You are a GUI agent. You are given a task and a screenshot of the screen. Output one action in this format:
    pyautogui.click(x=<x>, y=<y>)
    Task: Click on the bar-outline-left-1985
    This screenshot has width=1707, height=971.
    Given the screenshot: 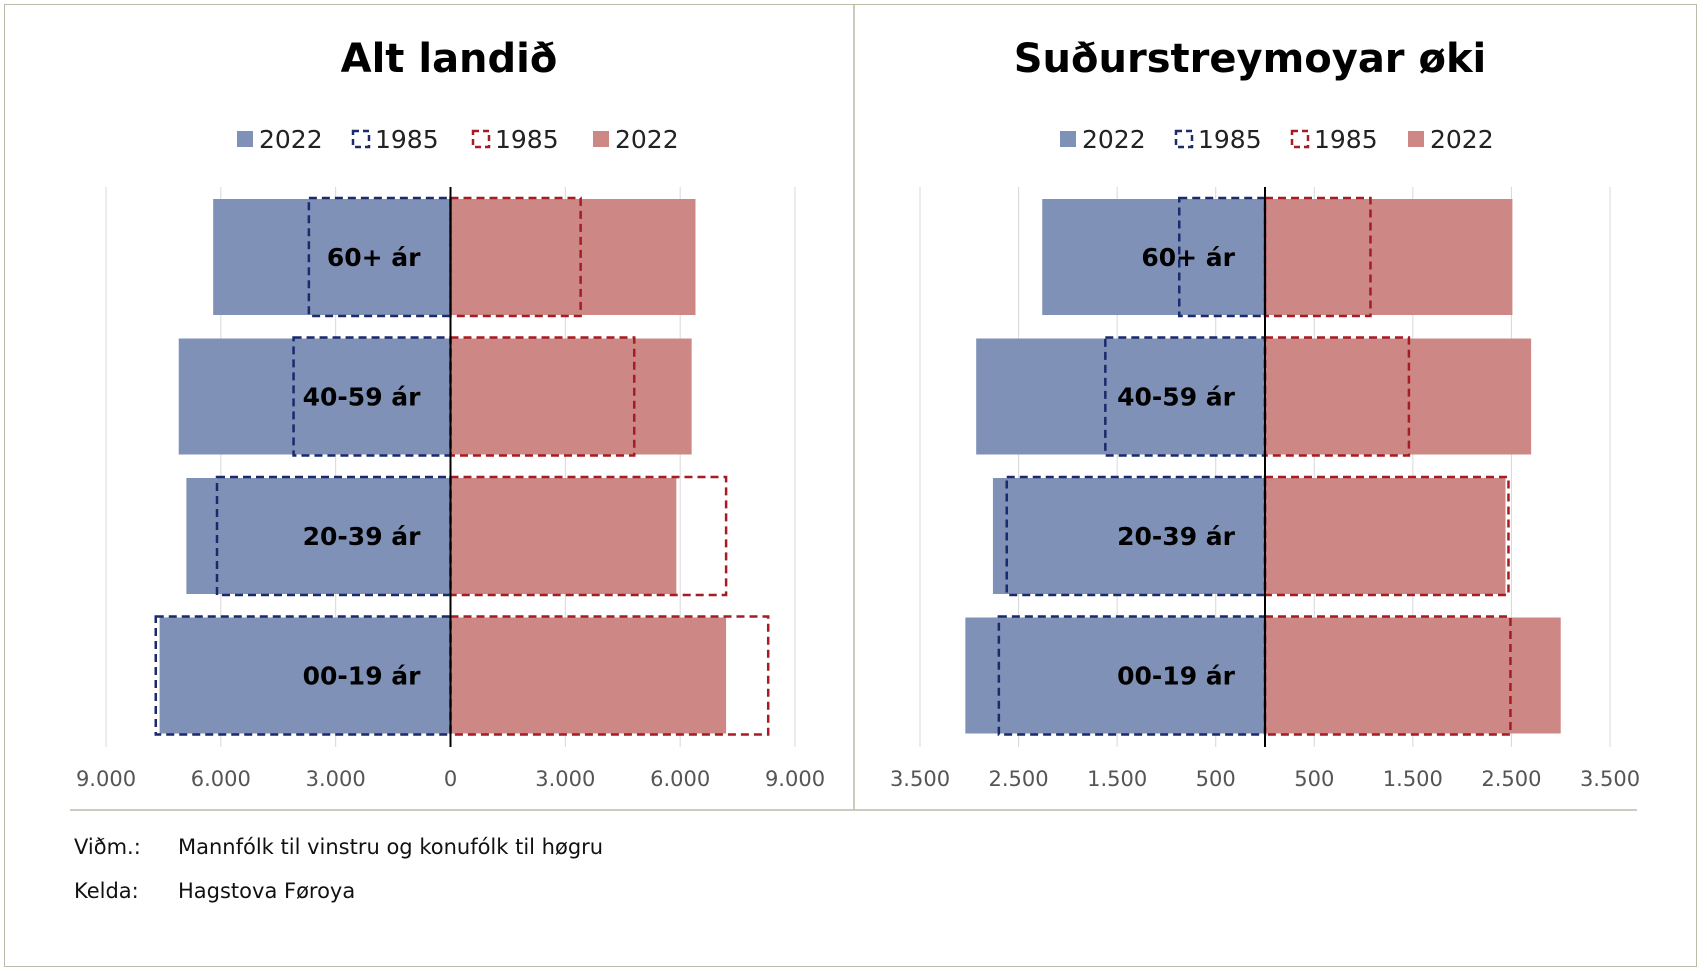 What is the action you would take?
    pyautogui.click(x=1185, y=396)
    